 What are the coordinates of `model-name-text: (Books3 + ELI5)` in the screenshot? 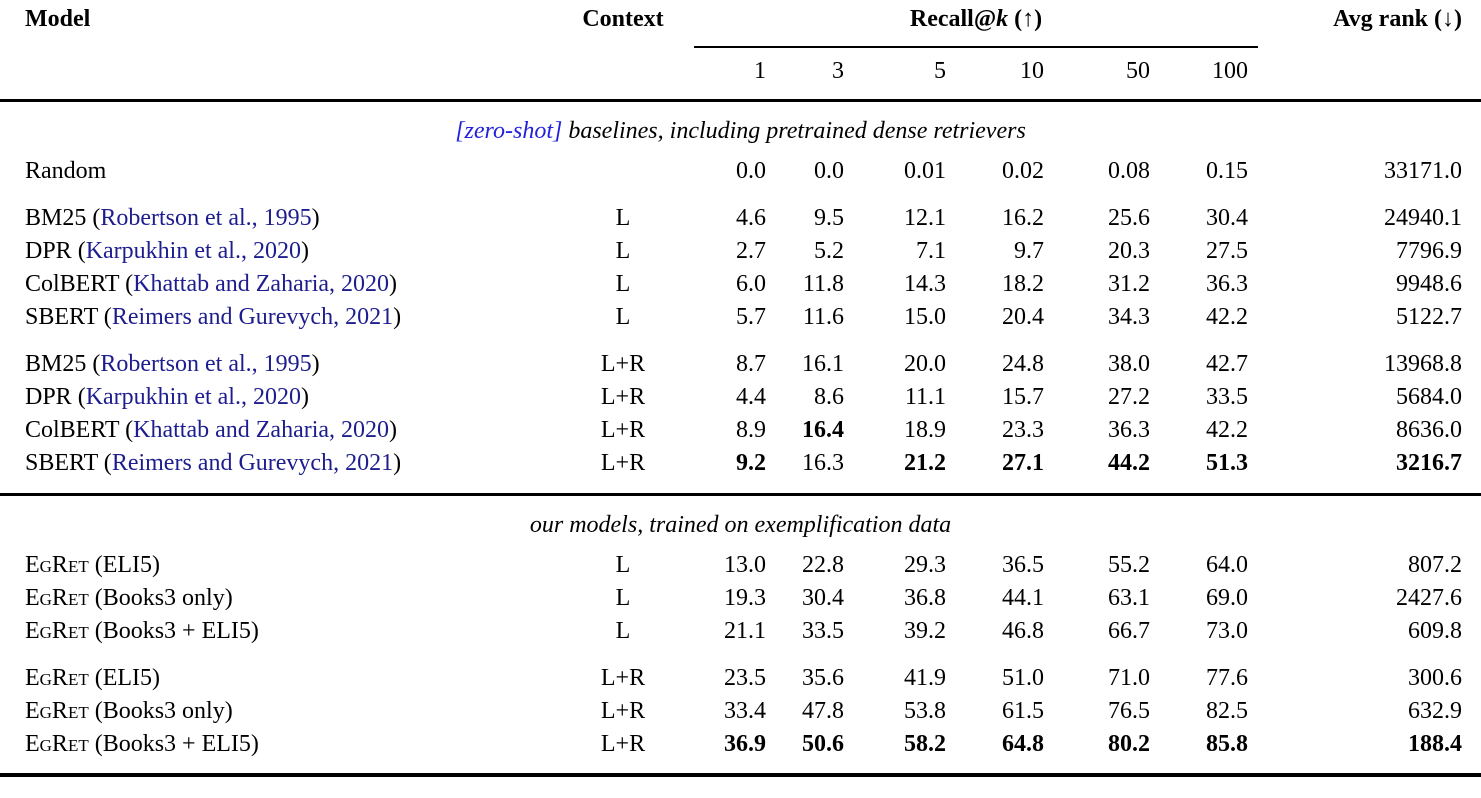 It's located at (173, 630).